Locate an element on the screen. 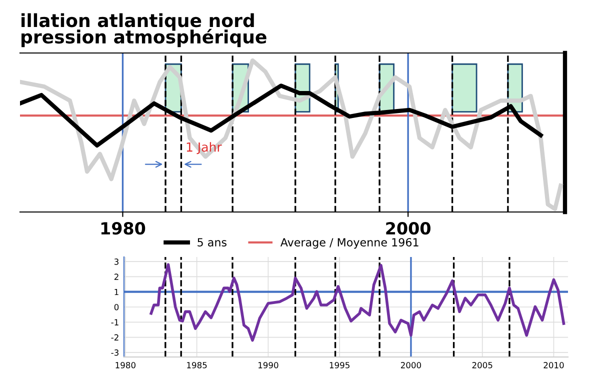  chart-subtitle: pression atmosphérique is located at coordinates (144, 38).